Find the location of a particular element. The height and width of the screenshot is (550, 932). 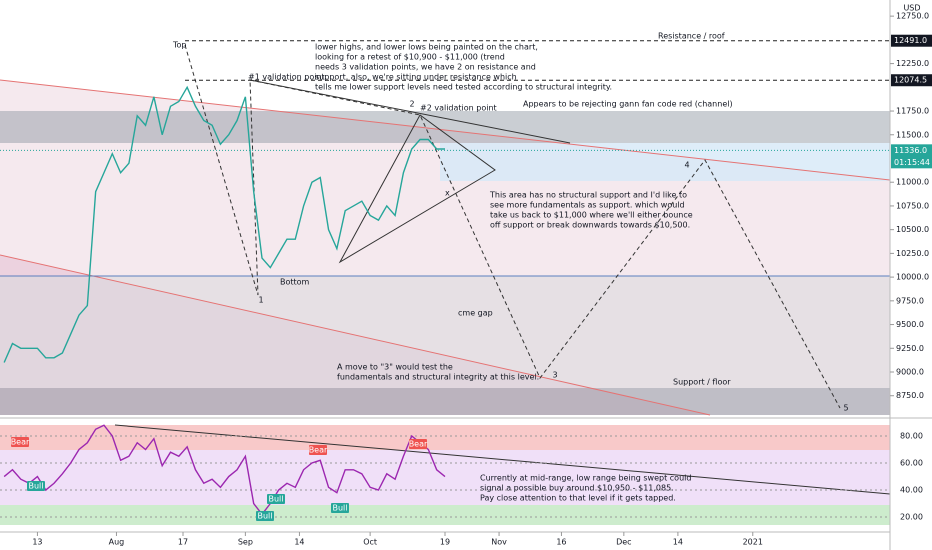

y-tick-label: 10000.0 is located at coordinates (912, 277).